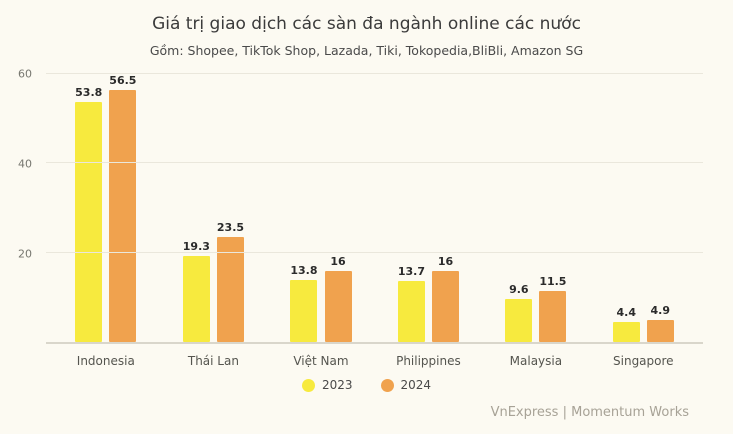 This screenshot has height=434, width=733. What do you see at coordinates (428, 361) in the screenshot?
I see `x-category-label: Philippines` at bounding box center [428, 361].